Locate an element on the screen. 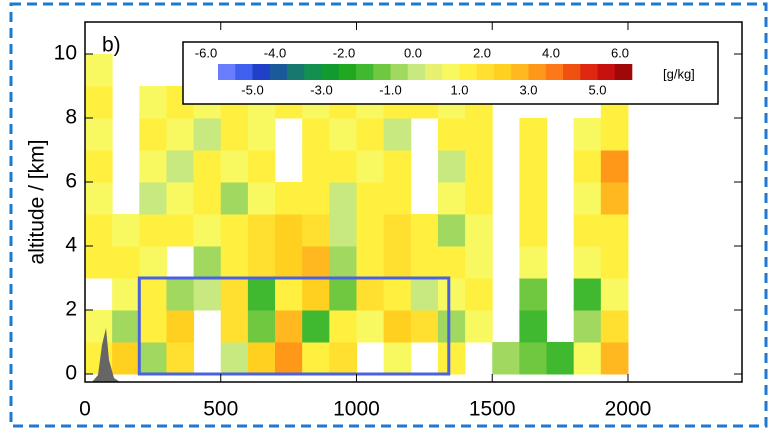  colorbar-tick-label: 5.0 is located at coordinates (597, 89).